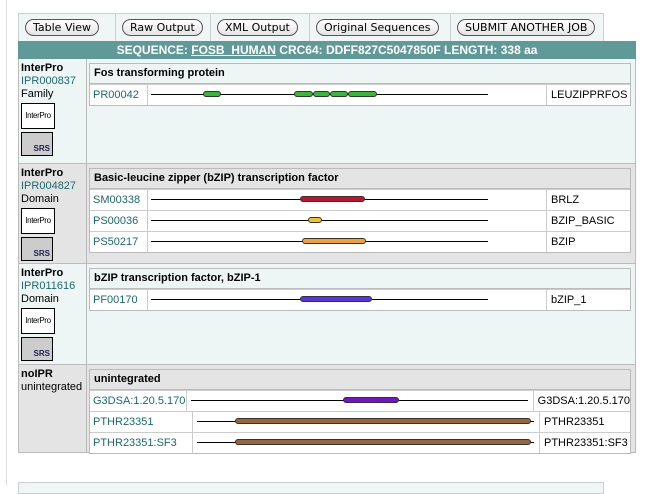 The width and height of the screenshot is (670, 494). I want to click on original-sequences-button: Original Sequences, so click(377, 27).